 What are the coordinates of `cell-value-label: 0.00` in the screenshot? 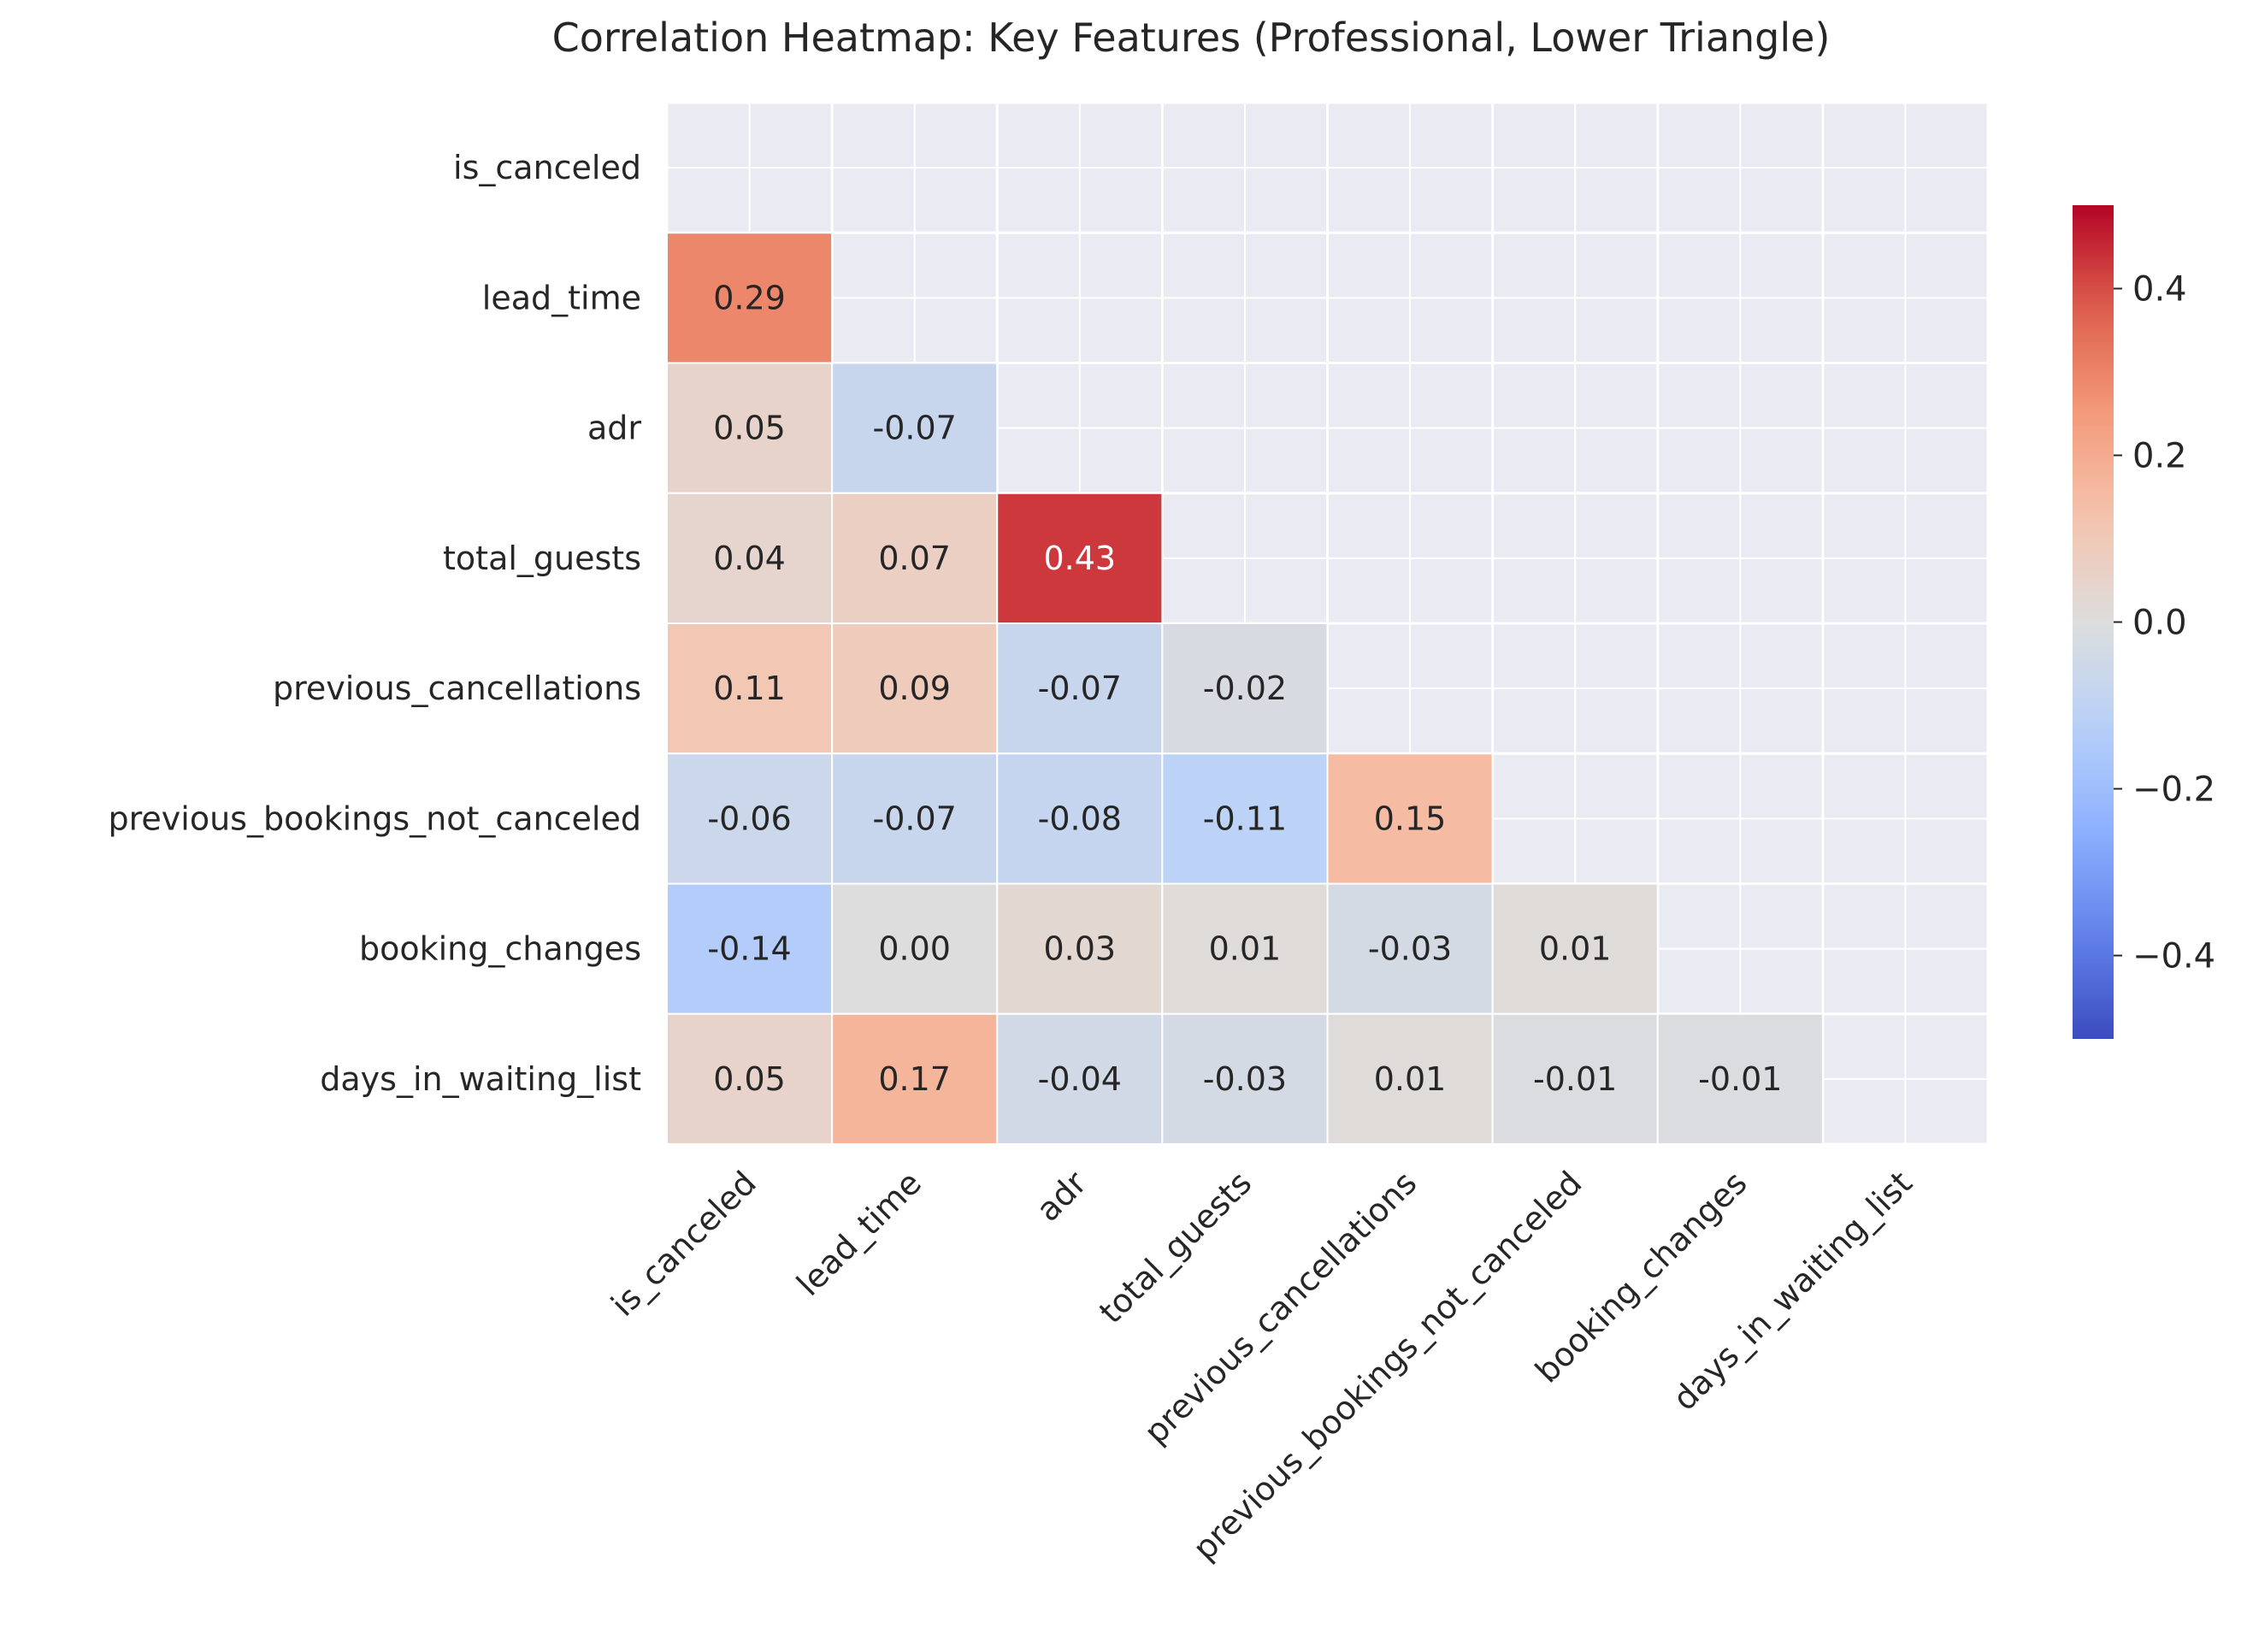 It's located at (914, 949).